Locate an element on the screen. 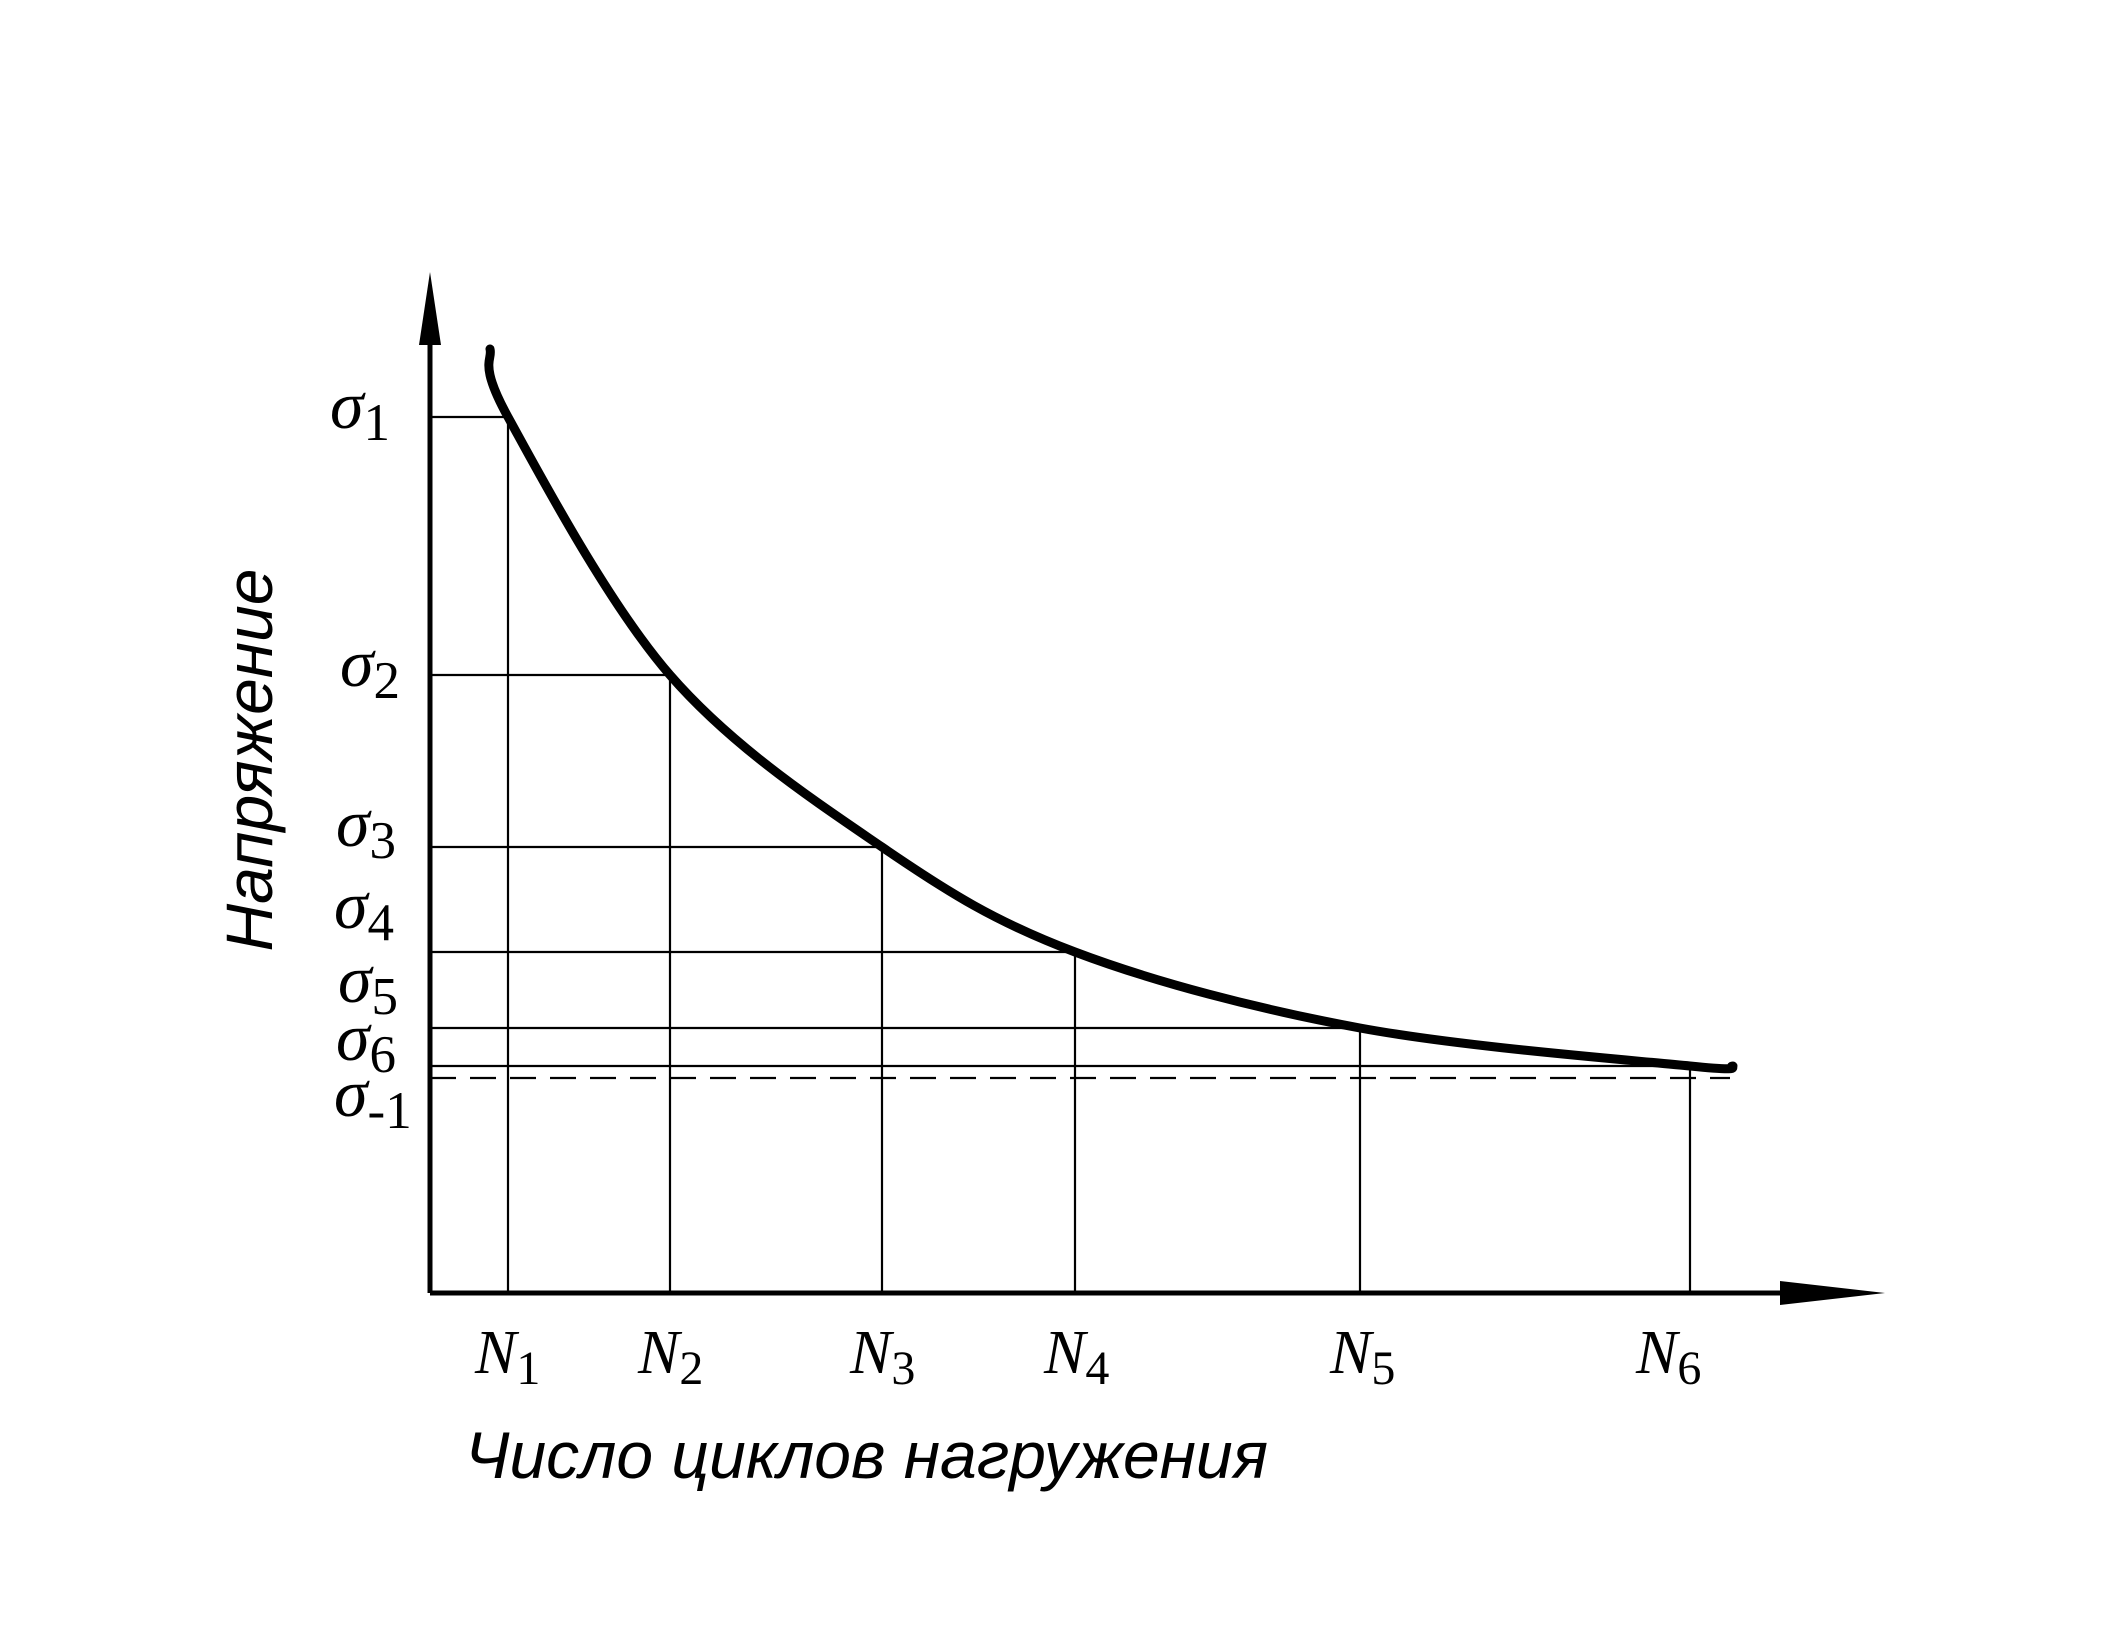  y-tick-label-sigma2: σ2 is located at coordinates (370, 667).